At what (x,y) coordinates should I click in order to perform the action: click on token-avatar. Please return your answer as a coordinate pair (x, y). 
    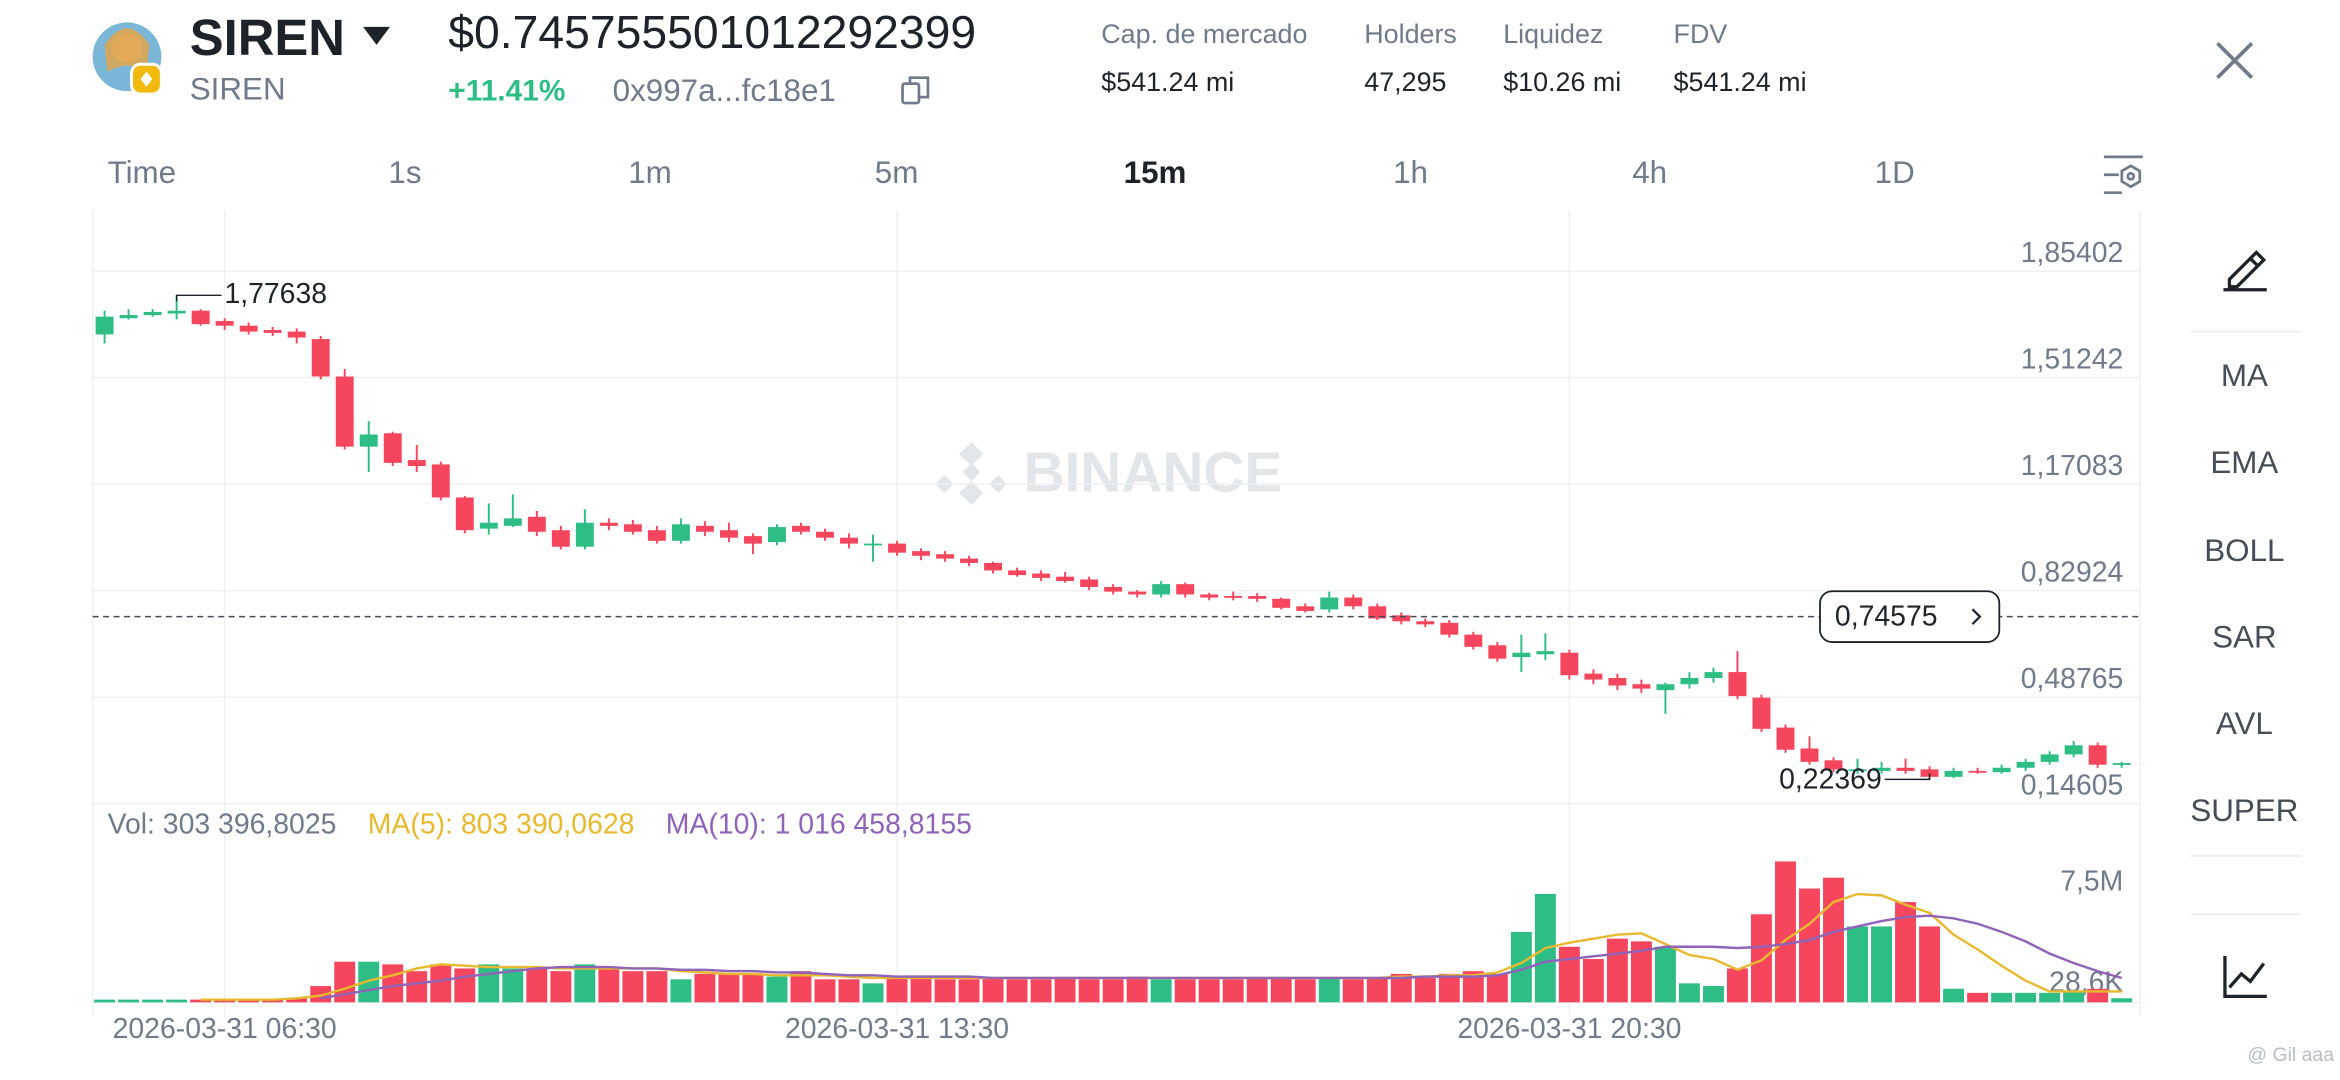
    Looking at the image, I should click on (127, 59).